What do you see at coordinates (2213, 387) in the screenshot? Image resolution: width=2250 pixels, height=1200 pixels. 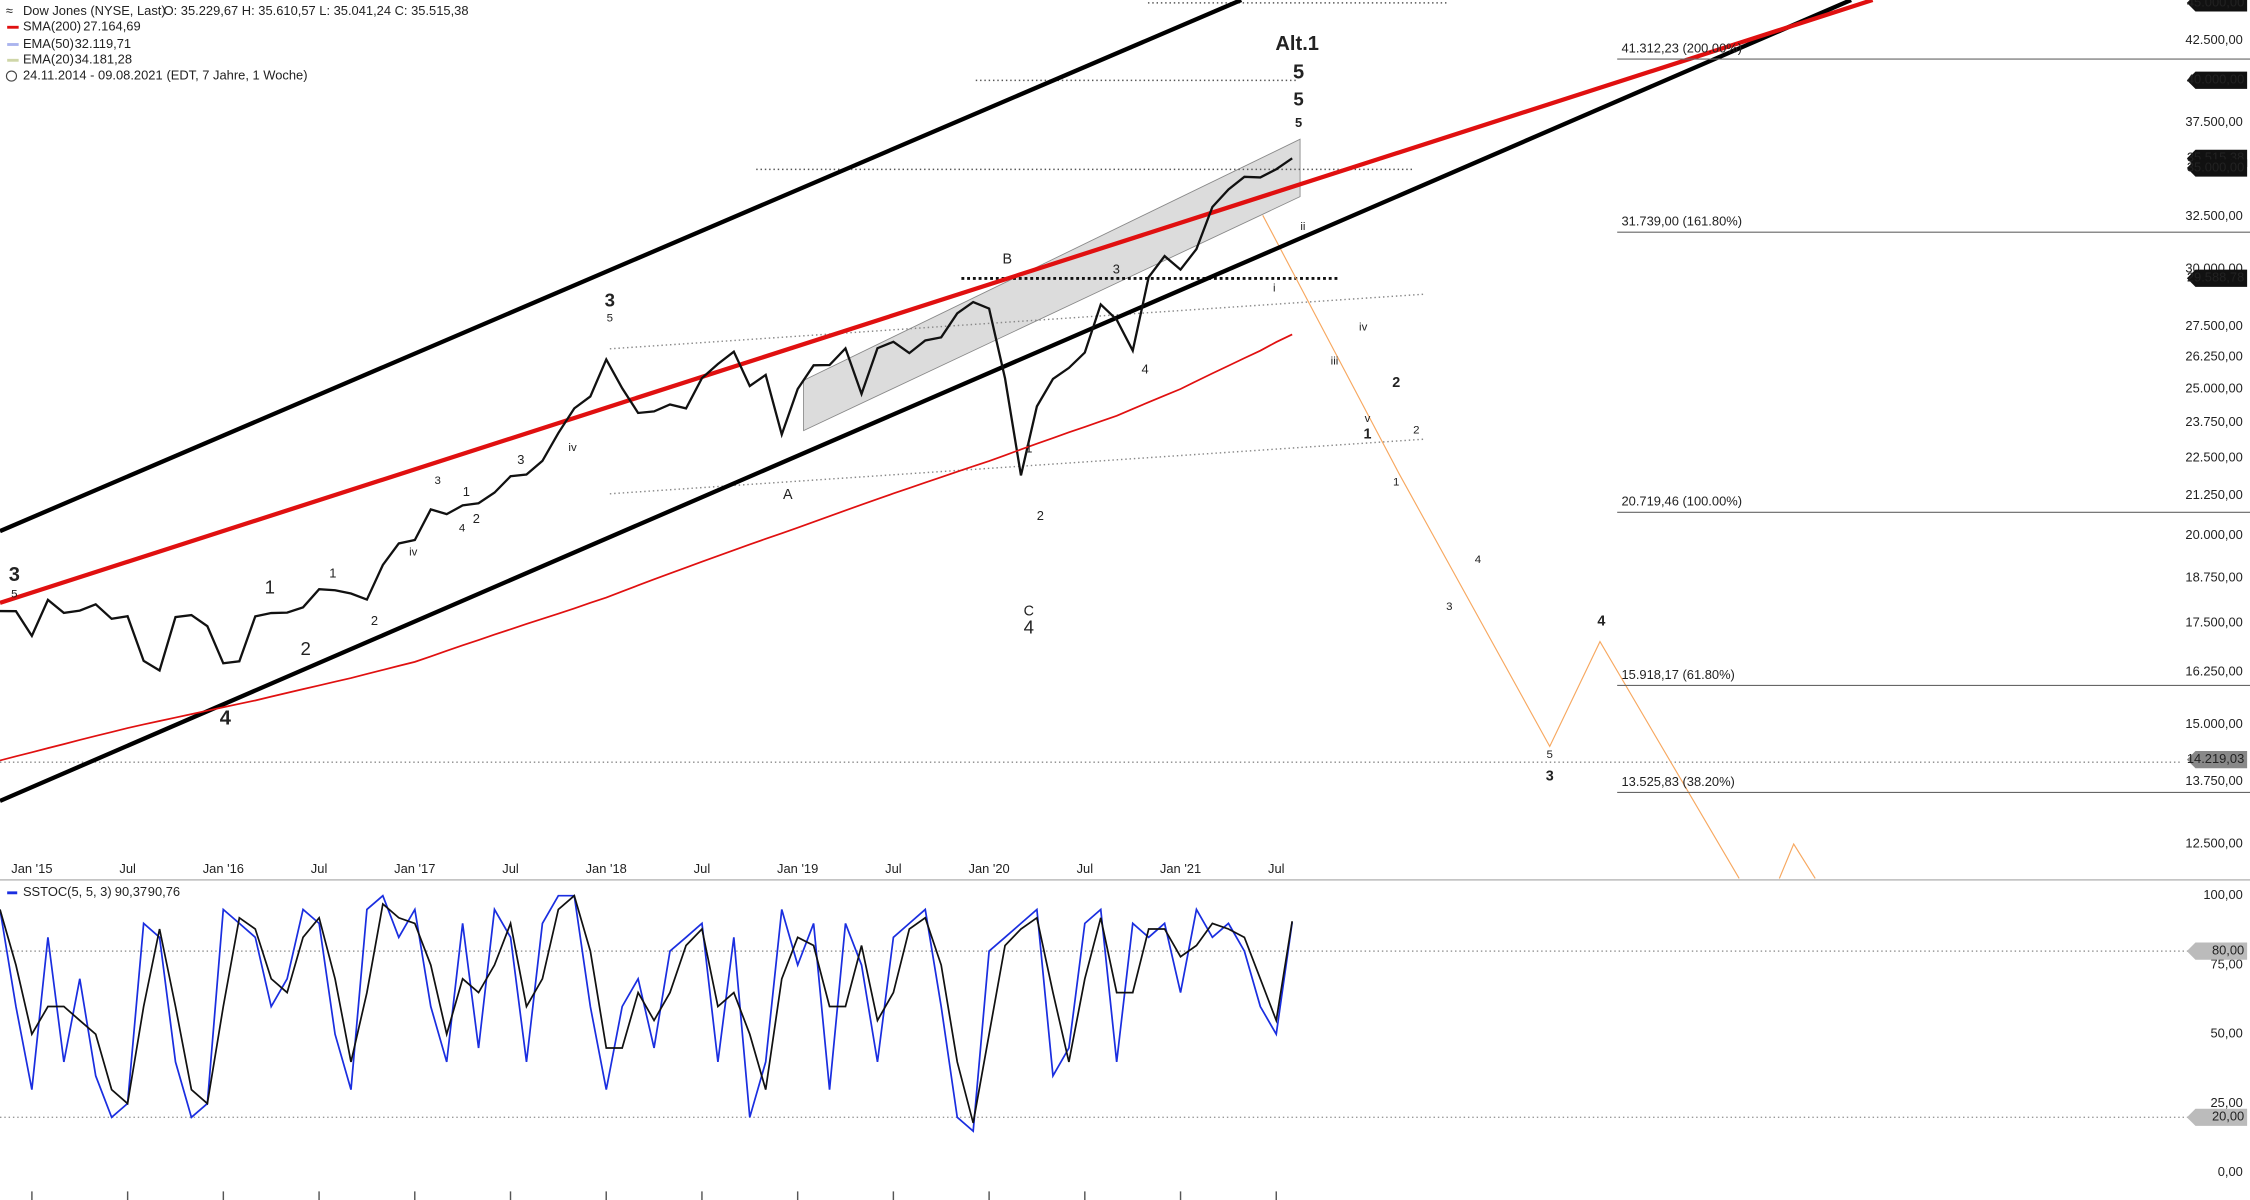 I see `y-tick-label: 25.000,00` at bounding box center [2213, 387].